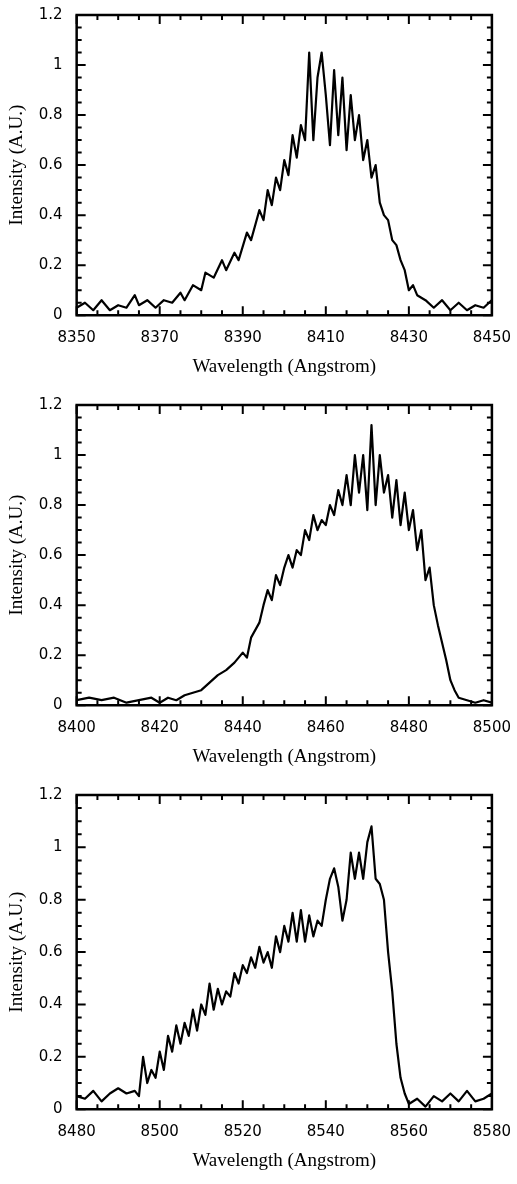 This screenshot has width=517, height=1184. I want to click on x-tick-label: 8430, so click(408, 337).